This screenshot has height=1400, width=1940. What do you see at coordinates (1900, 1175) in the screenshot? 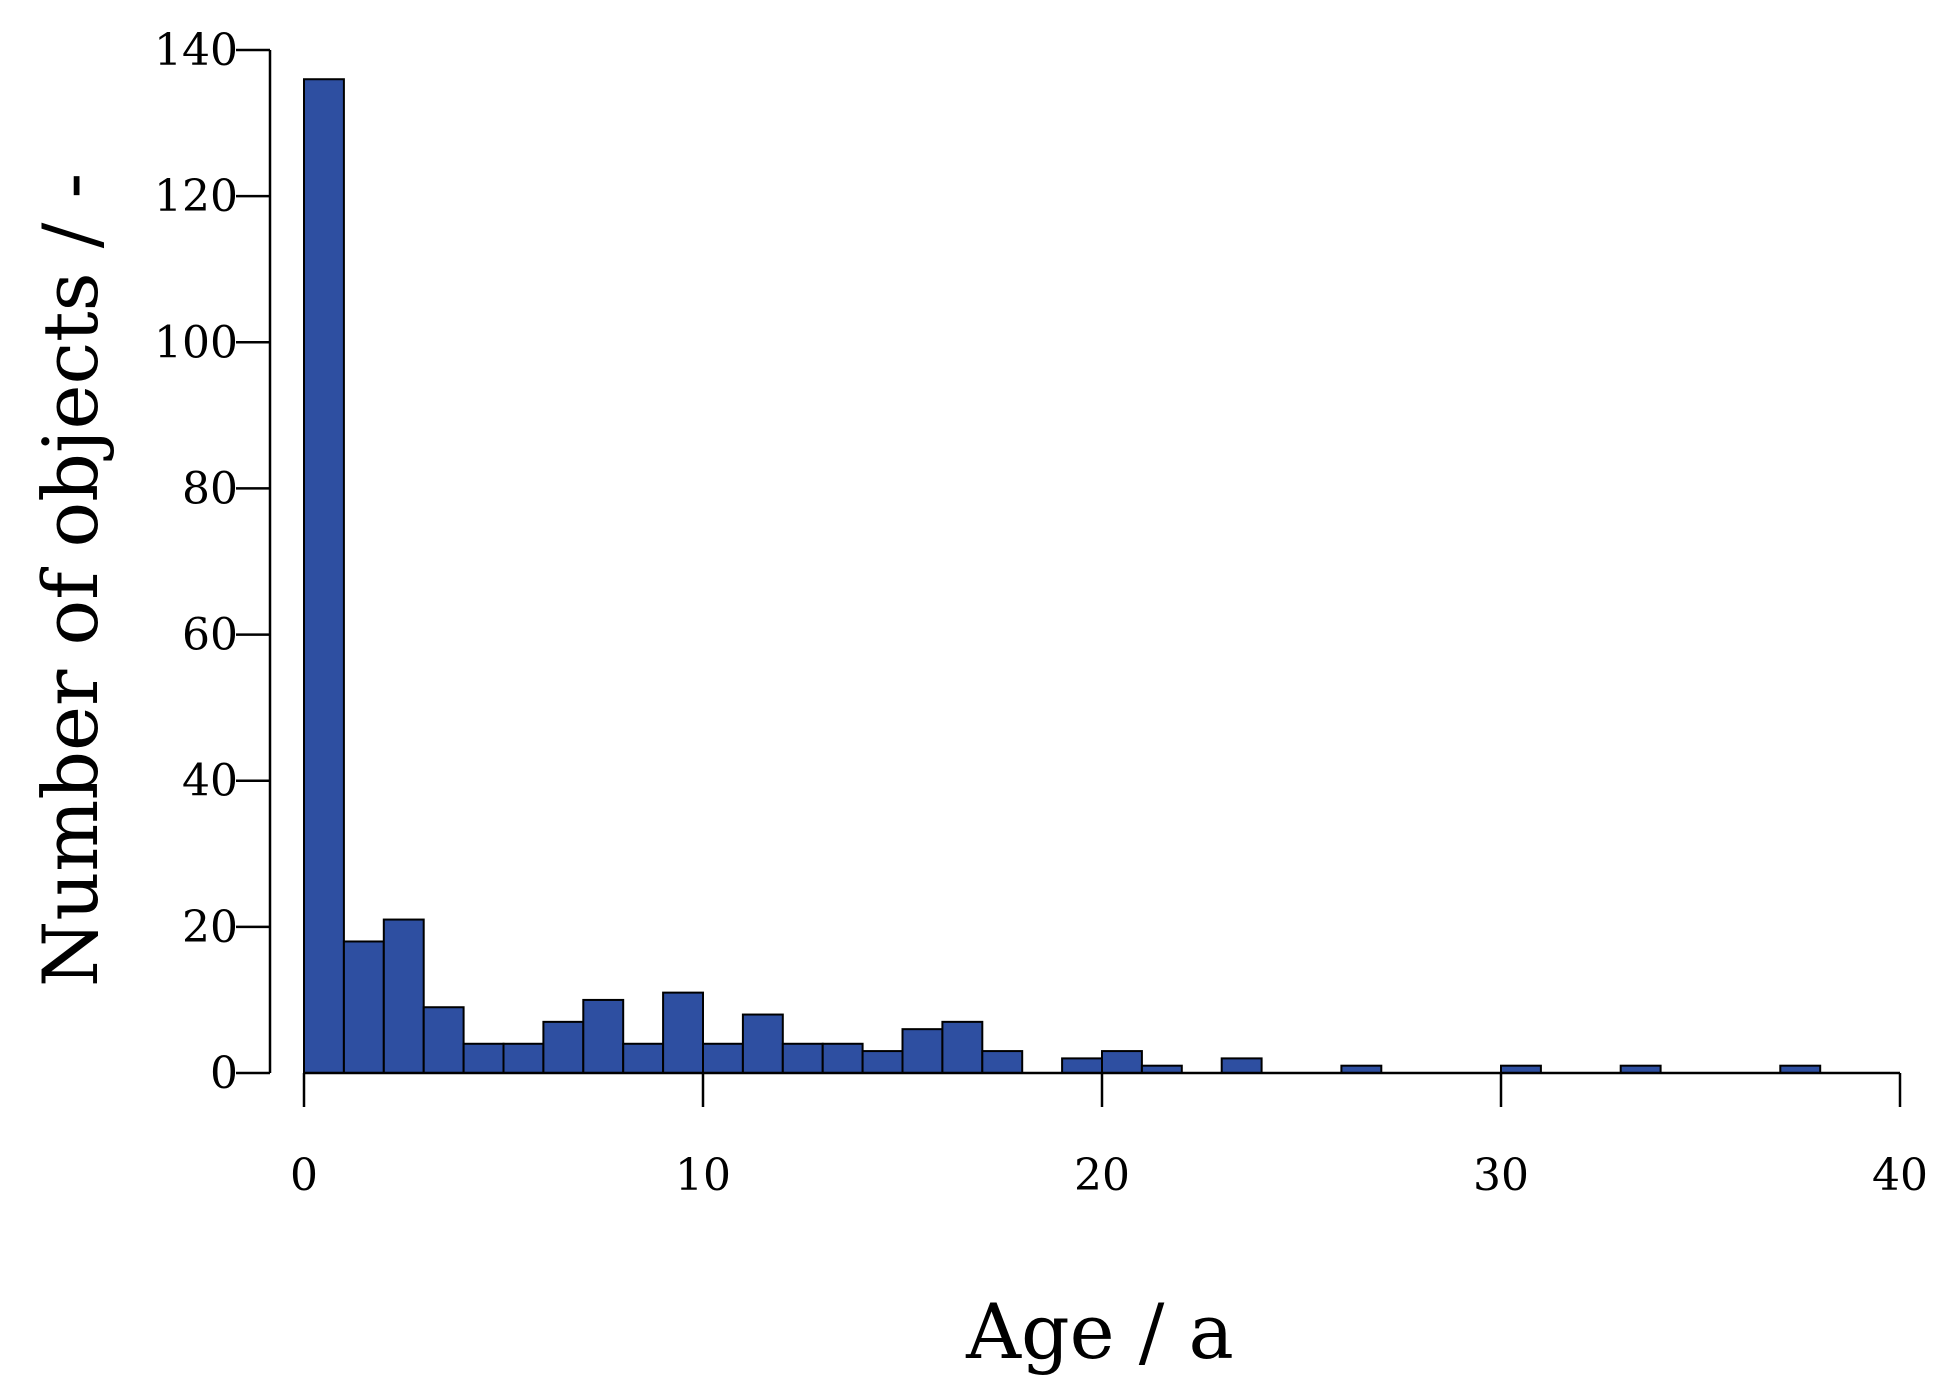
I see `x-tick-label: 40` at bounding box center [1900, 1175].